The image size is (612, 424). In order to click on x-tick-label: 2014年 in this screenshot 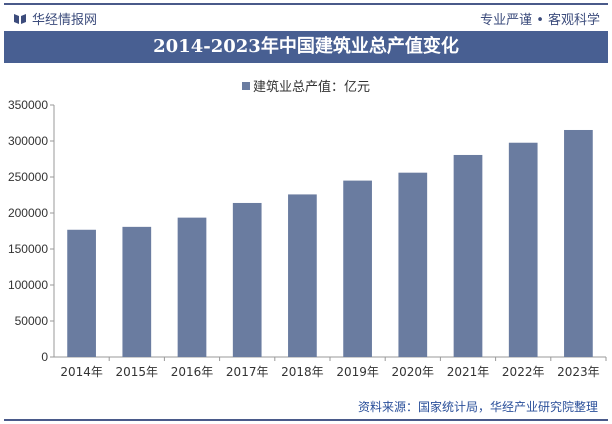, I will do `click(81, 372)`.